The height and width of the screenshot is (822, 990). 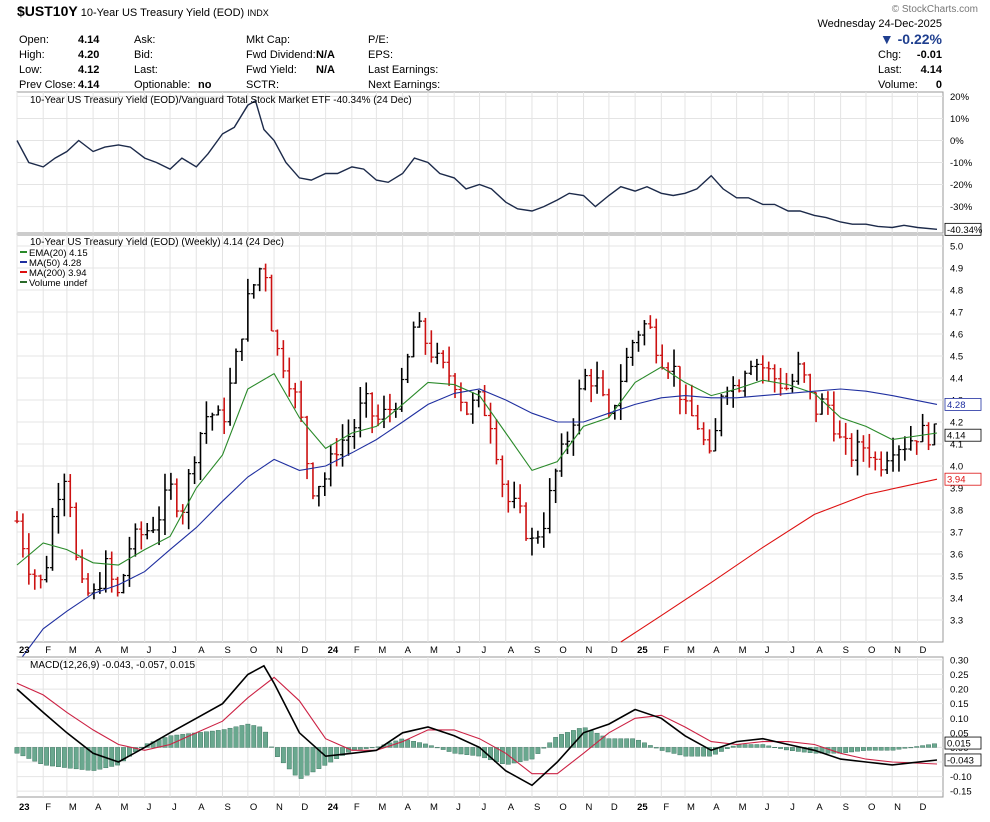 What do you see at coordinates (956, 555) in the screenshot?
I see `price-y-tick: 3.6` at bounding box center [956, 555].